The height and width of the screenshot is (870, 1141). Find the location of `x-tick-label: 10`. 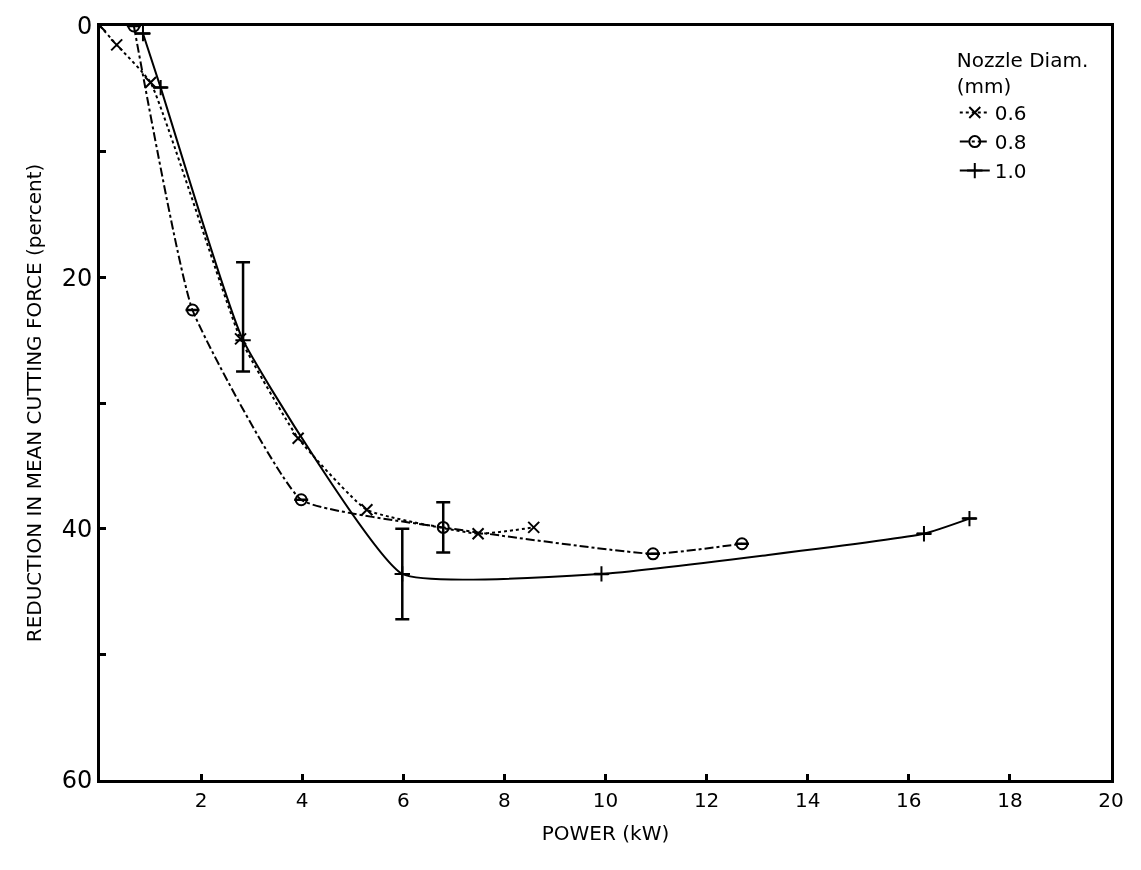

x-tick-label: 10 is located at coordinates (605, 800).